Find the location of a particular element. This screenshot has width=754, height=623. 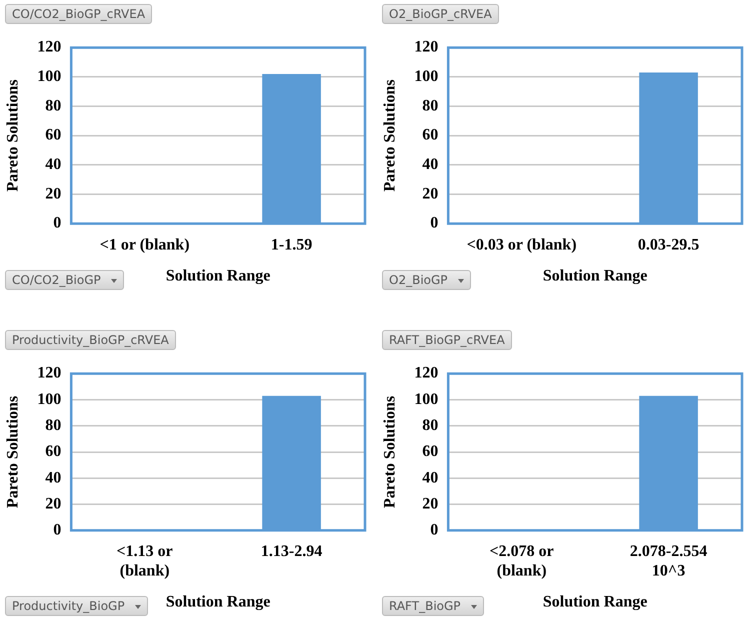

x-tick-label: 2.078-2.554 10^3 is located at coordinates (669, 561).